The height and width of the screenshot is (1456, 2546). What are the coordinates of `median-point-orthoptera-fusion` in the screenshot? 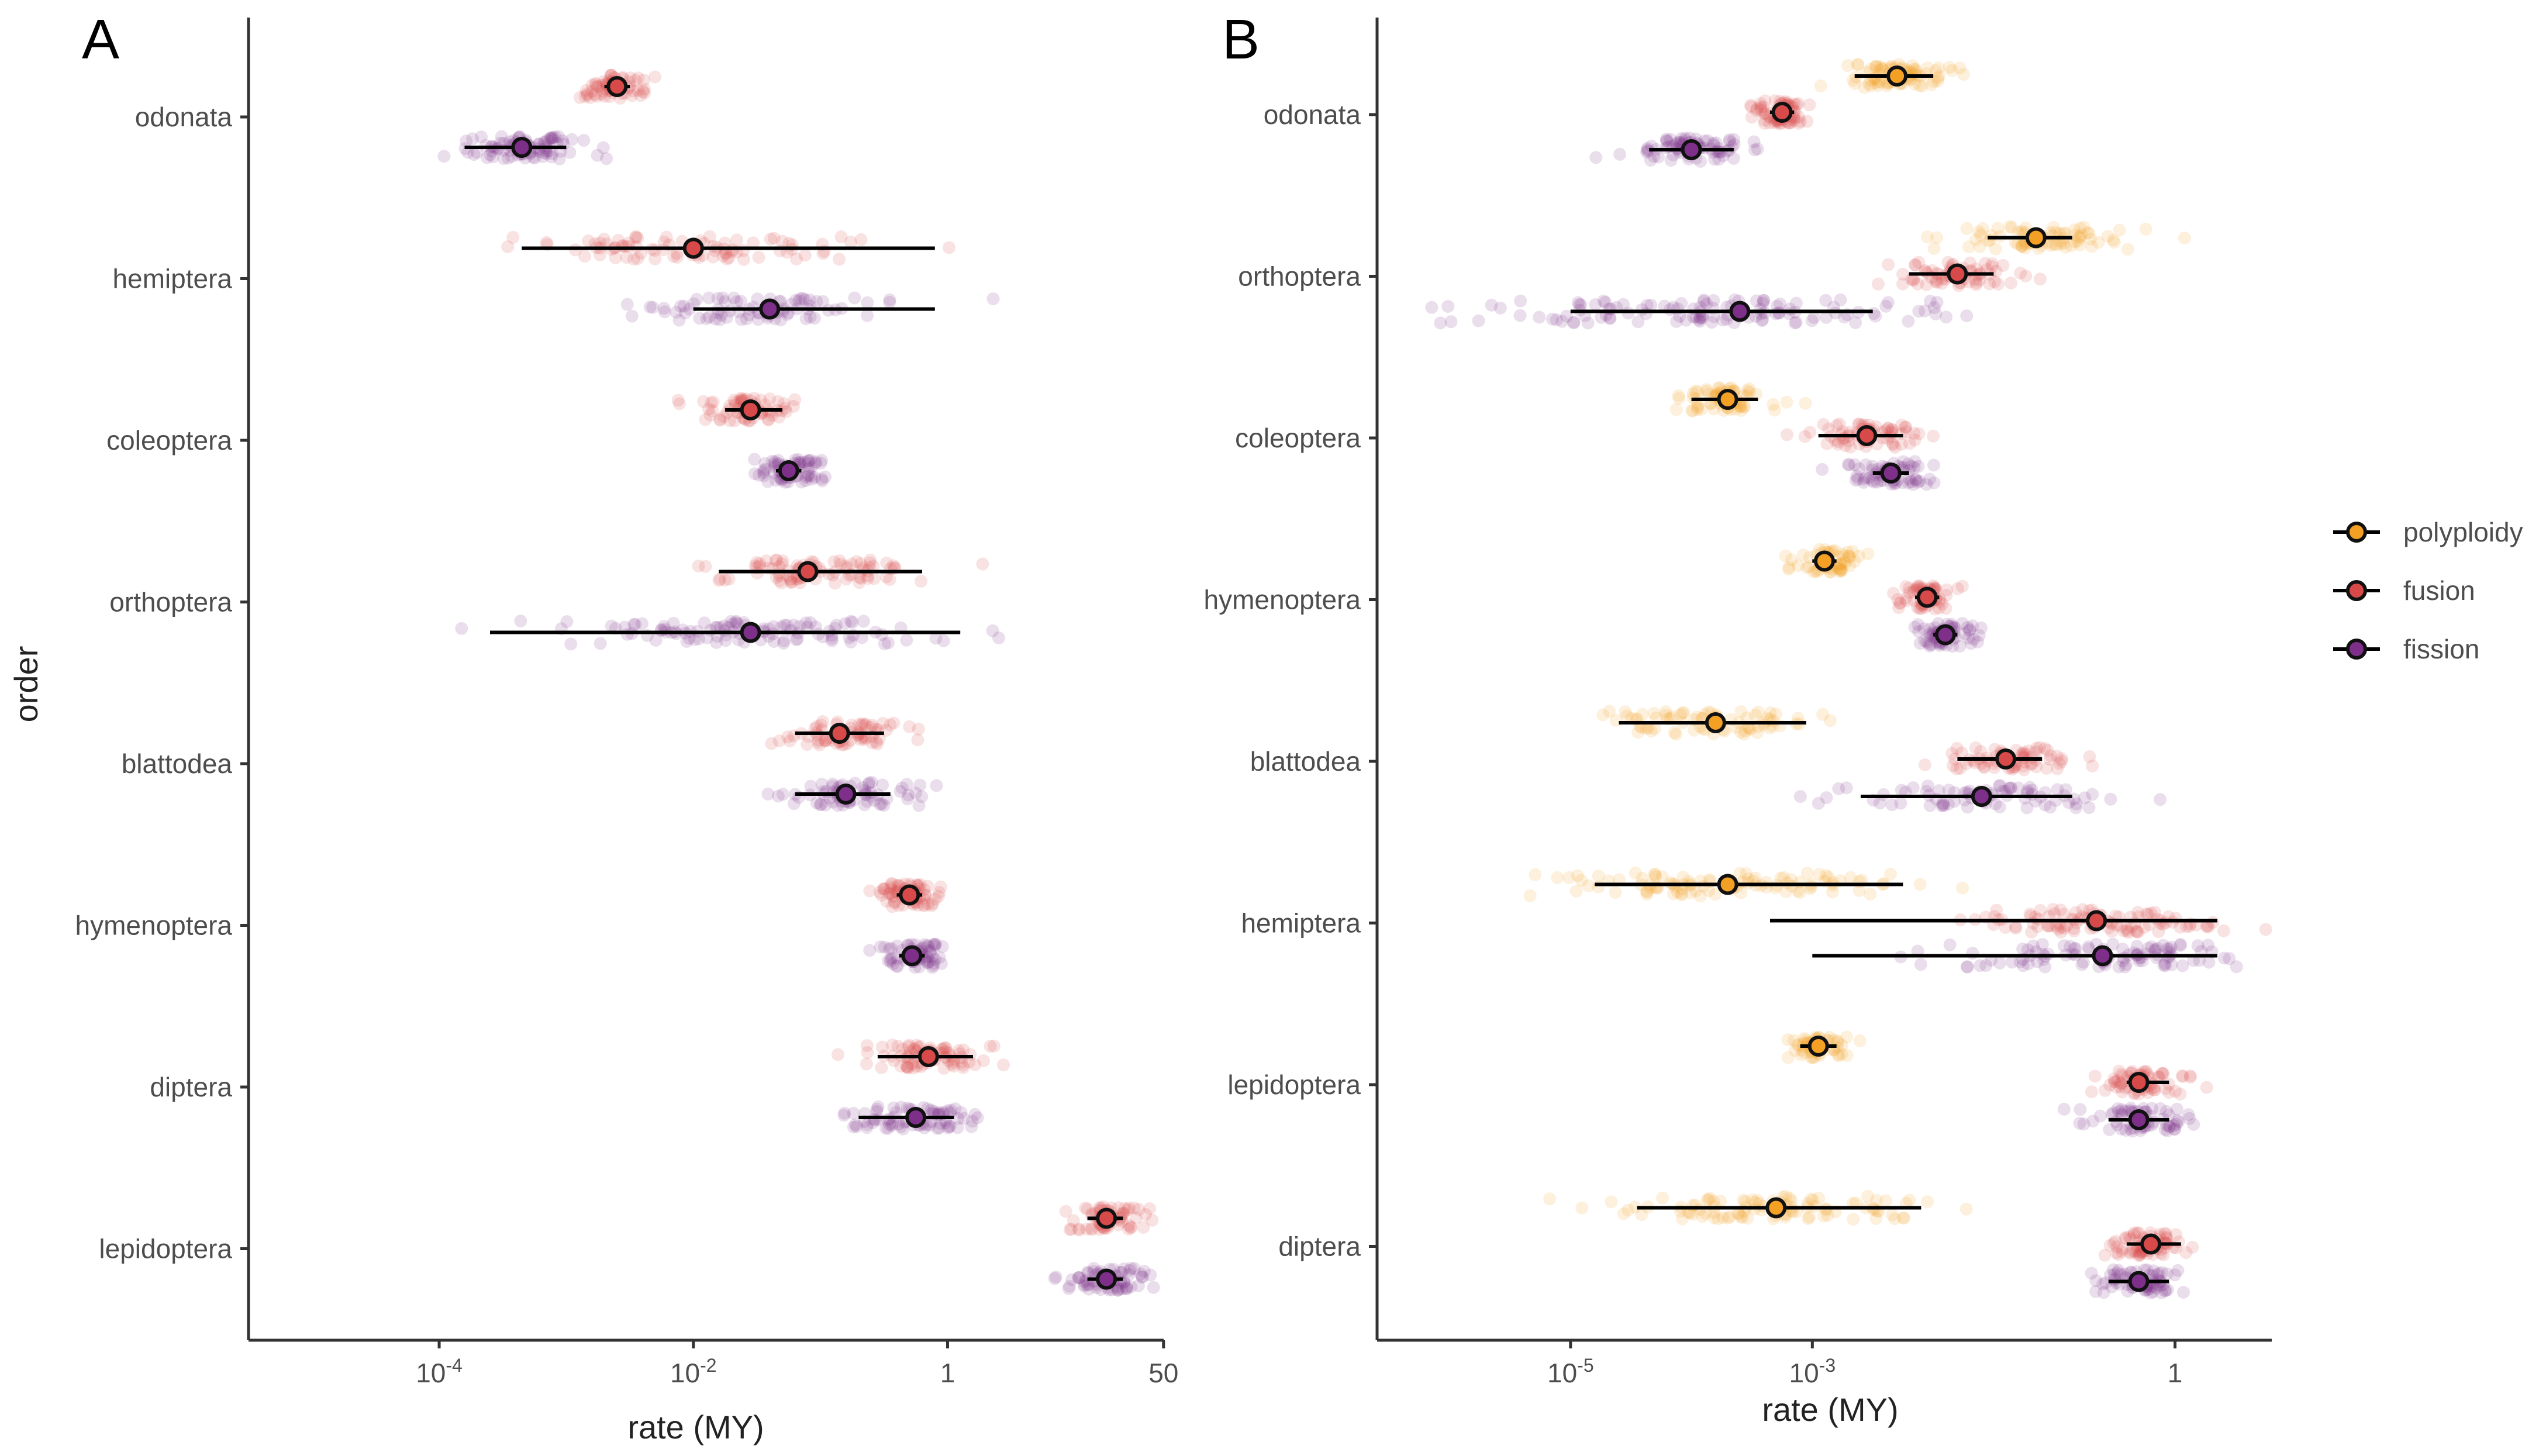 It's located at (1957, 274).